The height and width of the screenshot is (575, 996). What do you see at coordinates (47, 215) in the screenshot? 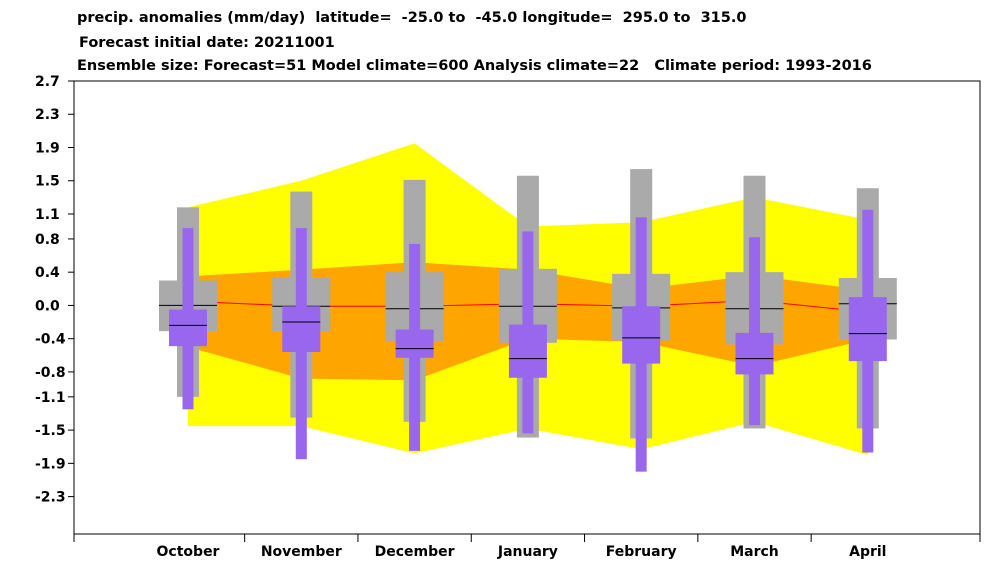
I see `y-tick-label: 1.1` at bounding box center [47, 215].